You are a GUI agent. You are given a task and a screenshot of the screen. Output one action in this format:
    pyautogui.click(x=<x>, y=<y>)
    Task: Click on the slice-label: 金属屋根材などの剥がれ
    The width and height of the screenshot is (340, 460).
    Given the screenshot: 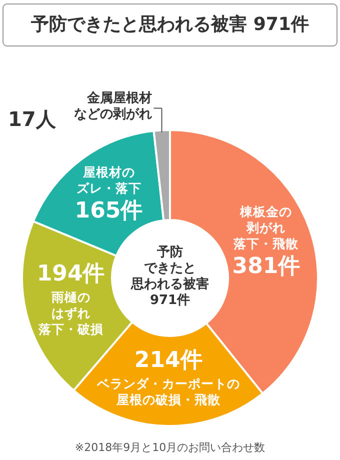 What is the action you would take?
    pyautogui.click(x=113, y=106)
    